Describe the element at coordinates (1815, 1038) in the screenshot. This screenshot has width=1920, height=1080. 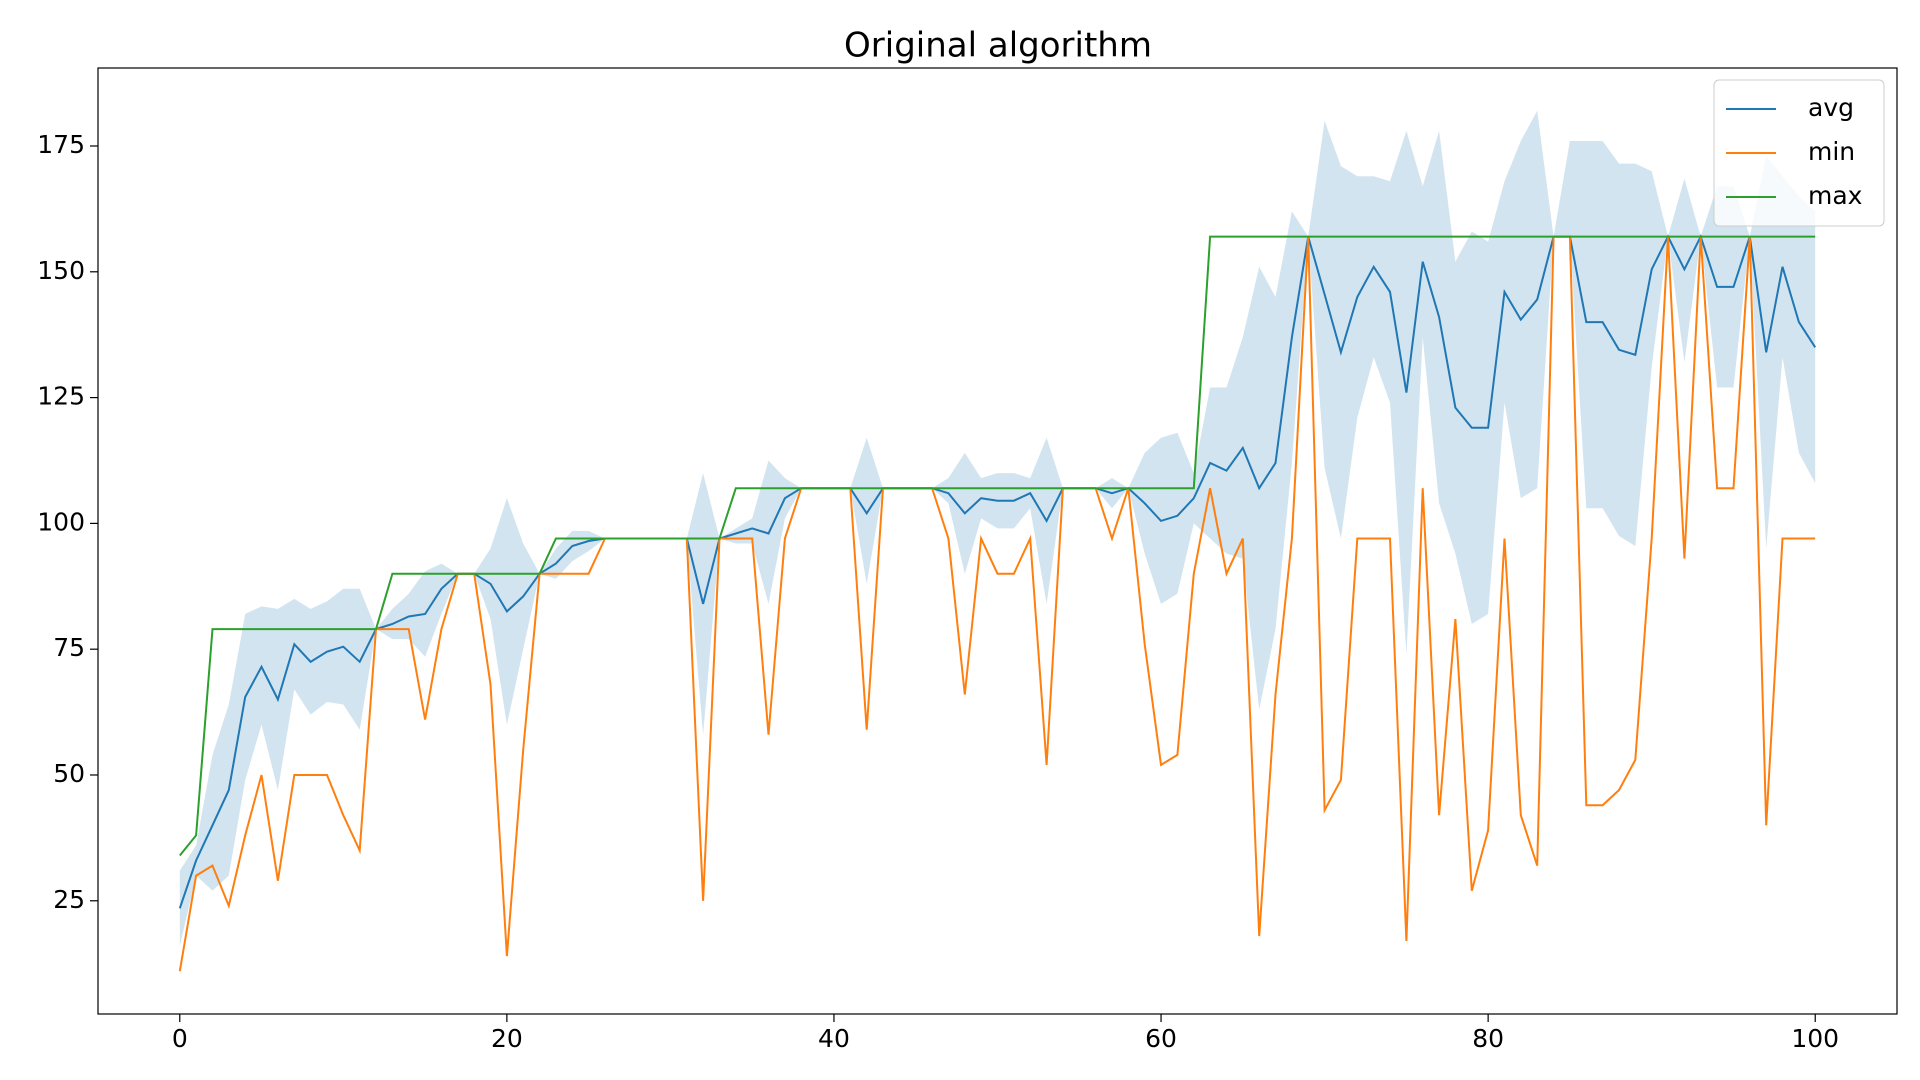
I see `x-tick-label: 100` at that location.